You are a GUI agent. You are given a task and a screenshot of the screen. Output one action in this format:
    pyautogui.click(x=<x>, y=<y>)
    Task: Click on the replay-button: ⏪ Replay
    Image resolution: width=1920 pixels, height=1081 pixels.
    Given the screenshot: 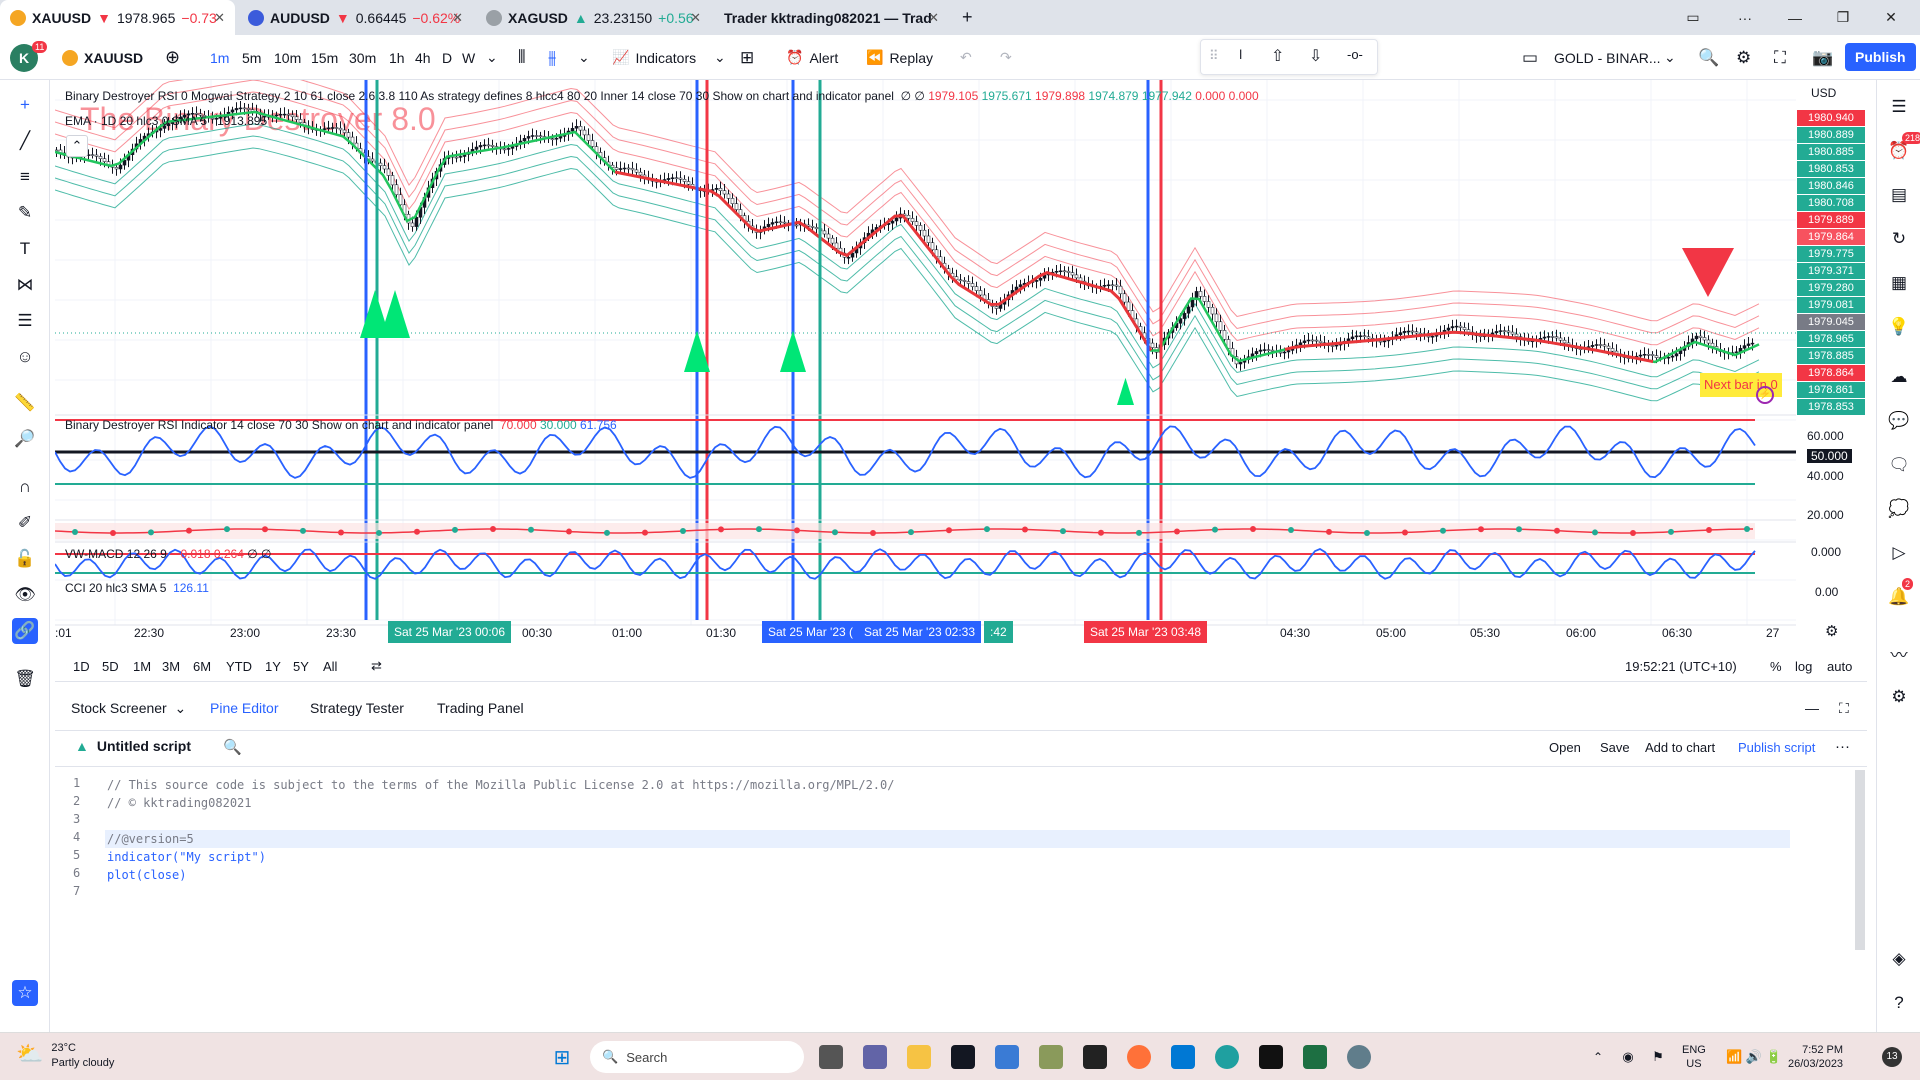 What is the action you would take?
    pyautogui.click(x=899, y=57)
    